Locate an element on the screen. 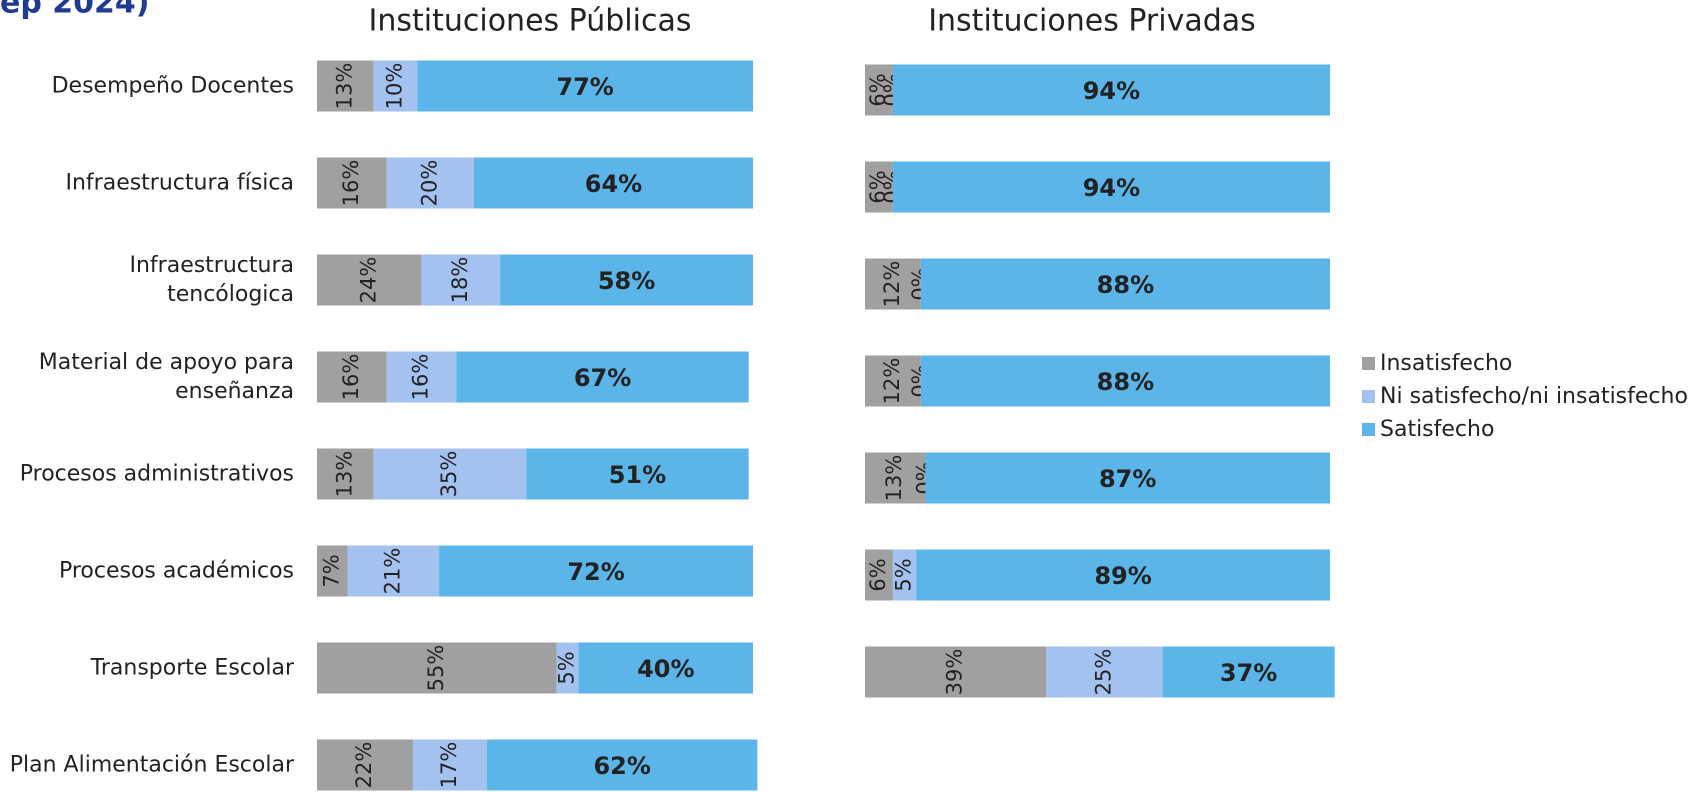  chart-title: Instituciones Públicas is located at coordinates (530, 21).